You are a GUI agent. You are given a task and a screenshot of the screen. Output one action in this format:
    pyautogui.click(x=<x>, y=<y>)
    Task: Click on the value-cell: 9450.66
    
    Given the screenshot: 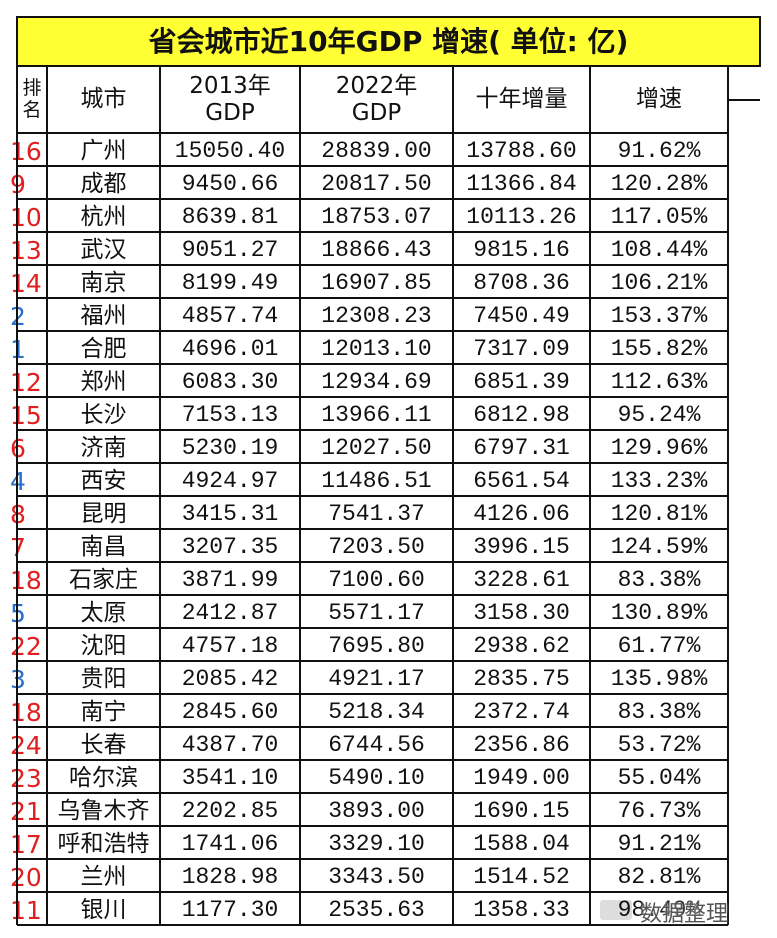 What is the action you would take?
    pyautogui.click(x=230, y=184)
    